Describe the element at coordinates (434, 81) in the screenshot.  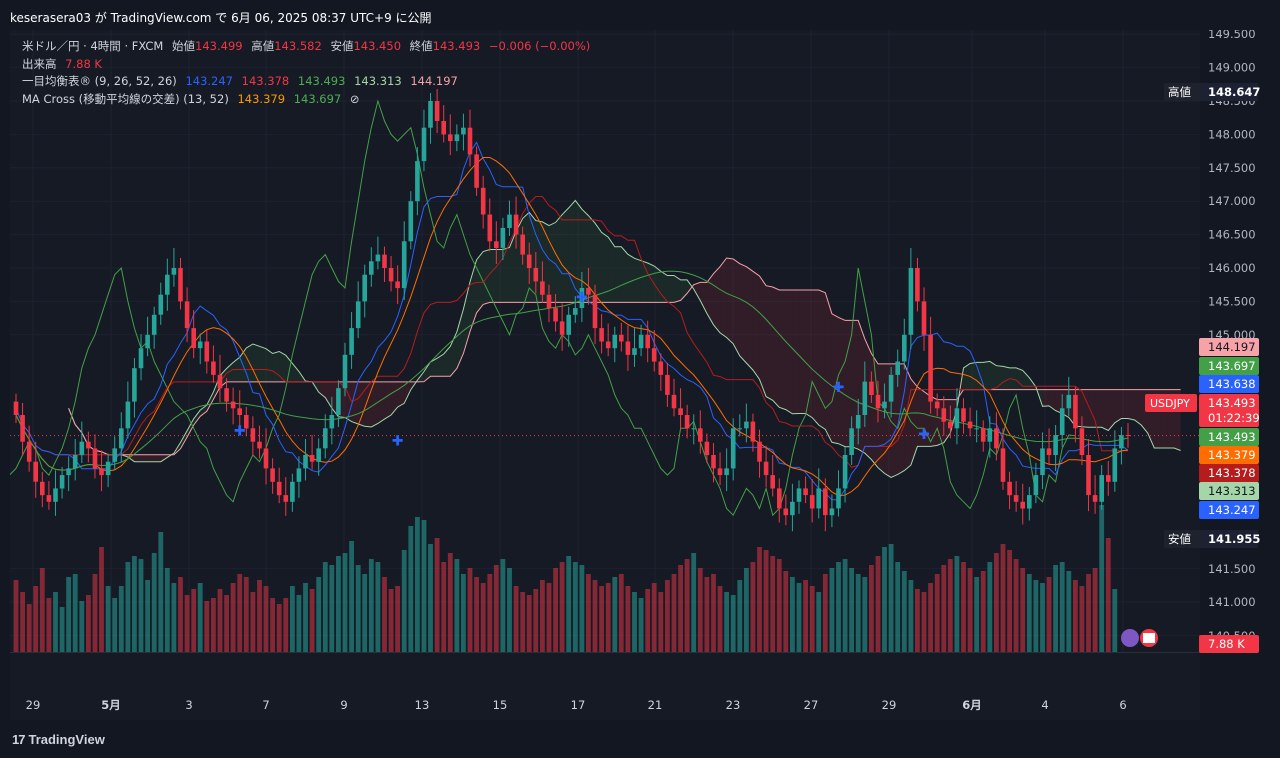
I see `ichimoku-spanb-value: 144.197` at that location.